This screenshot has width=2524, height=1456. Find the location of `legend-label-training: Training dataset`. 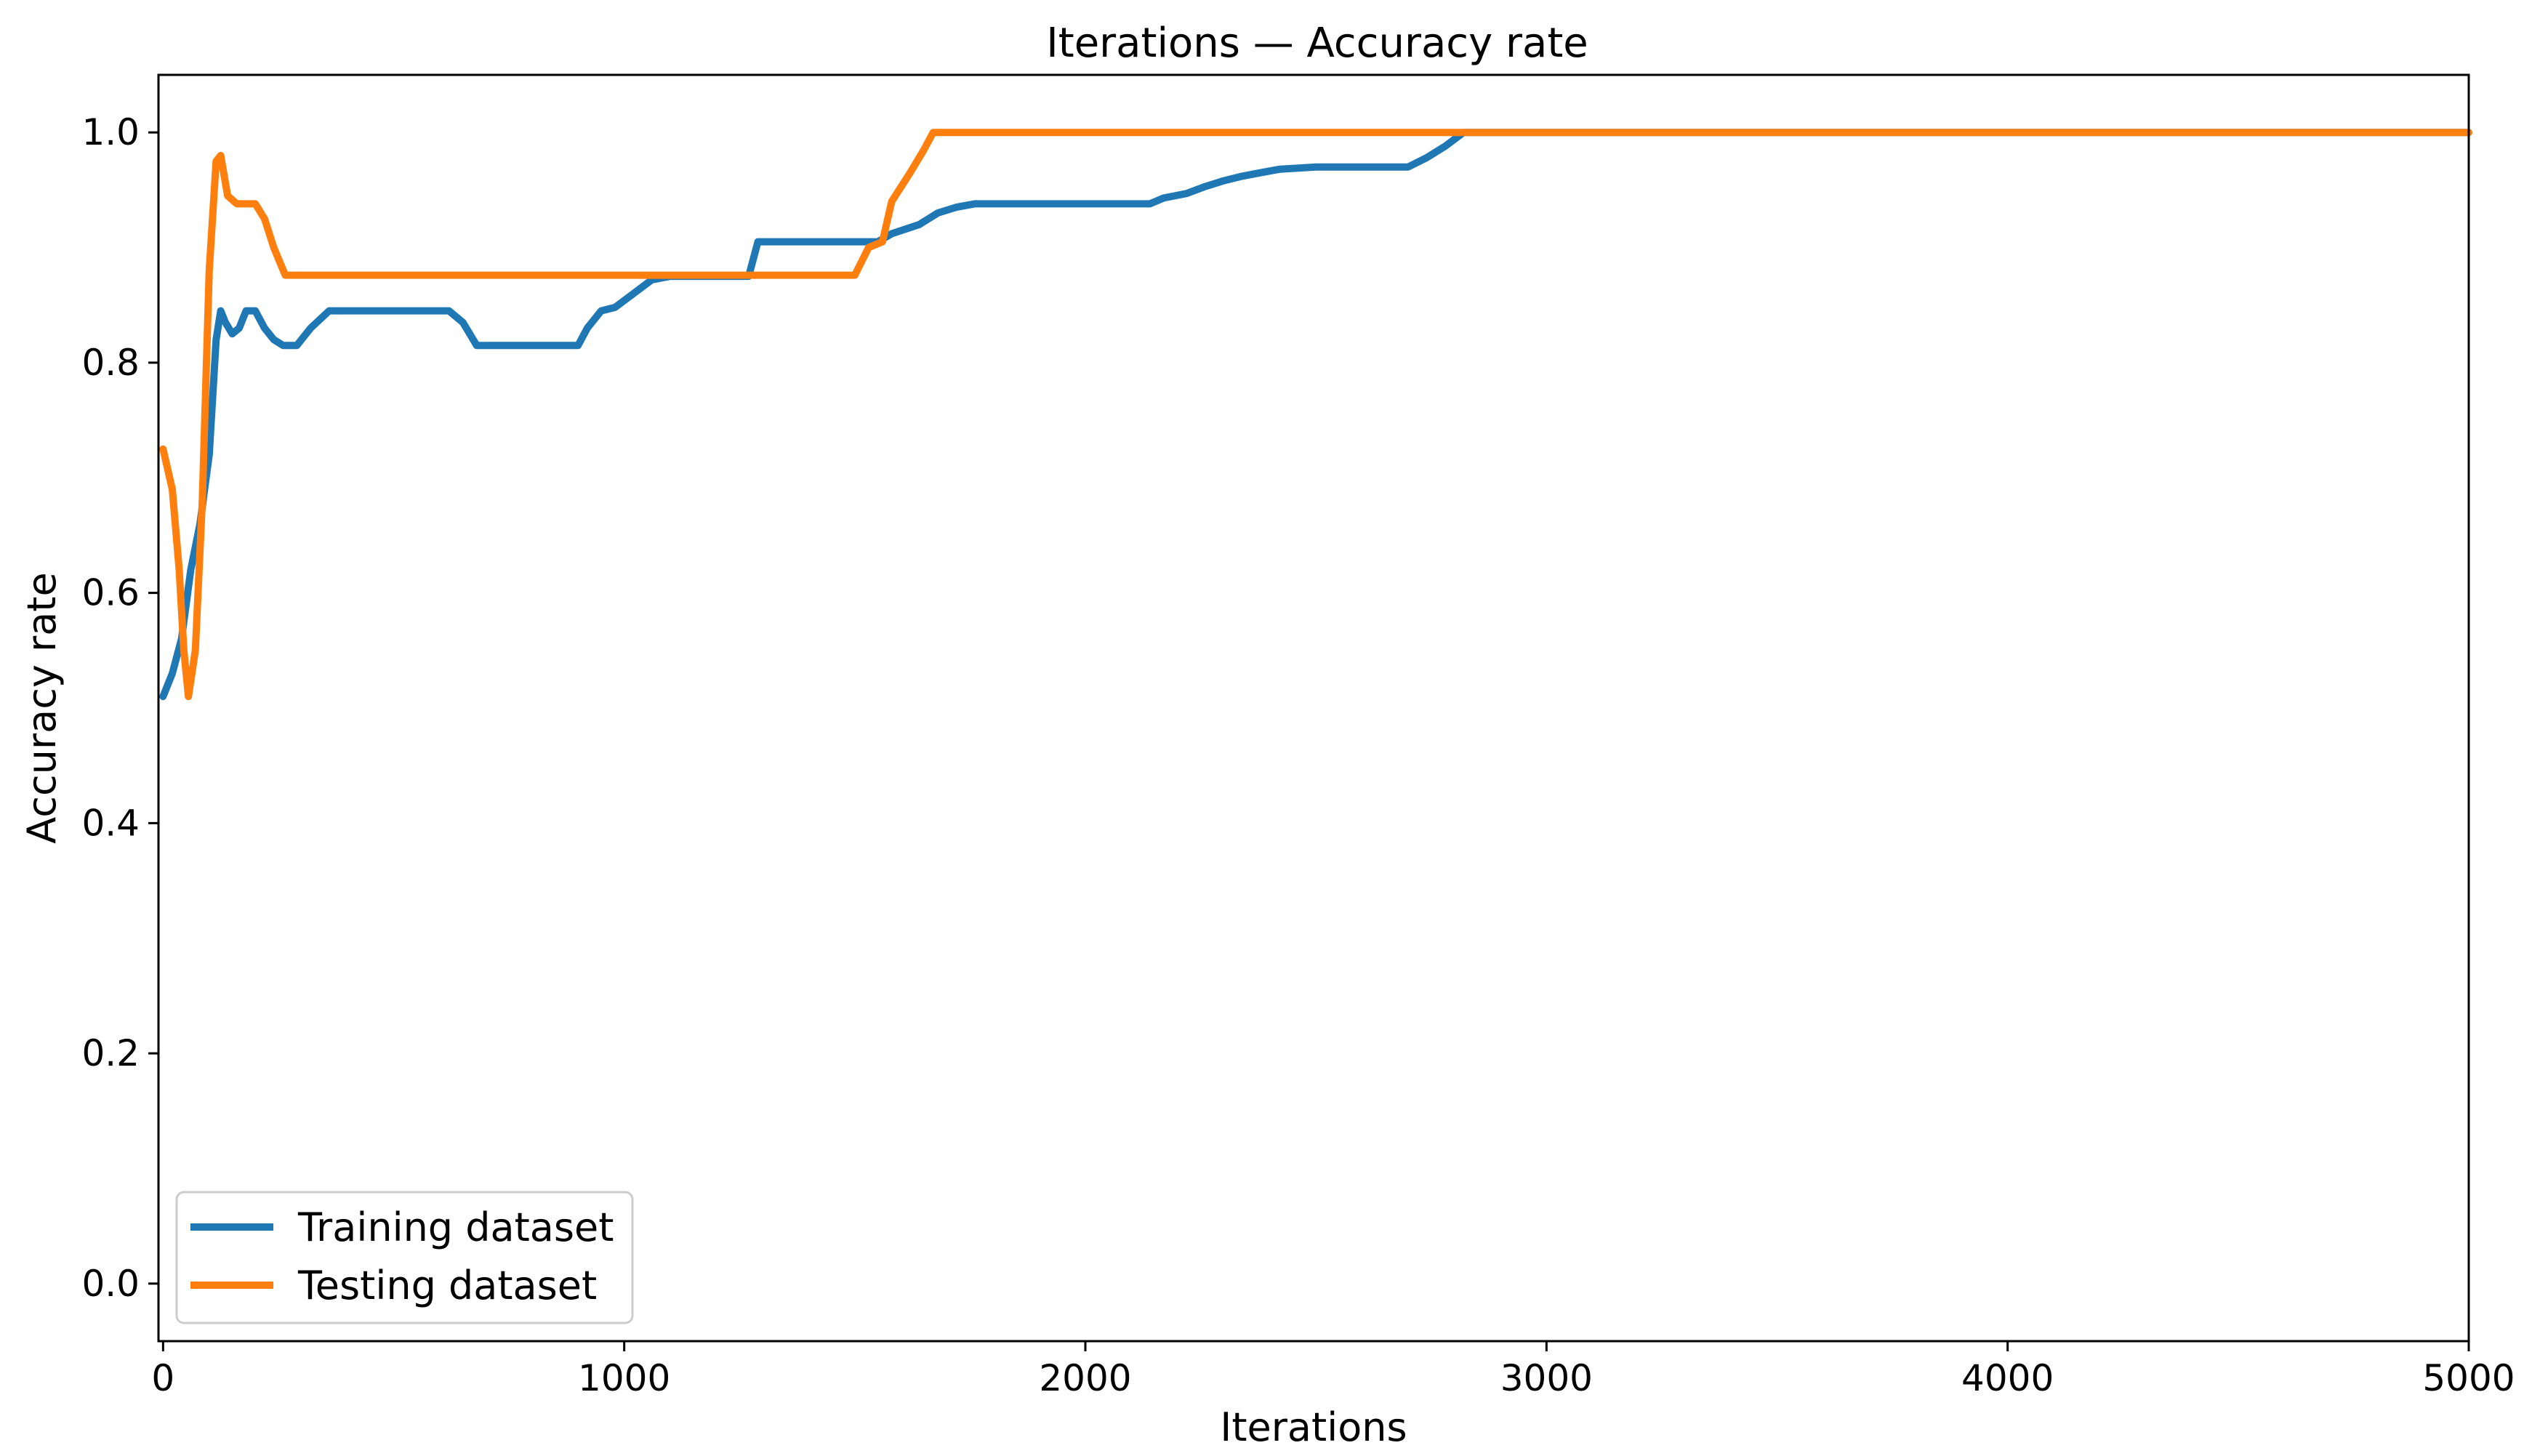

legend-label-training: Training dataset is located at coordinates (455, 1227).